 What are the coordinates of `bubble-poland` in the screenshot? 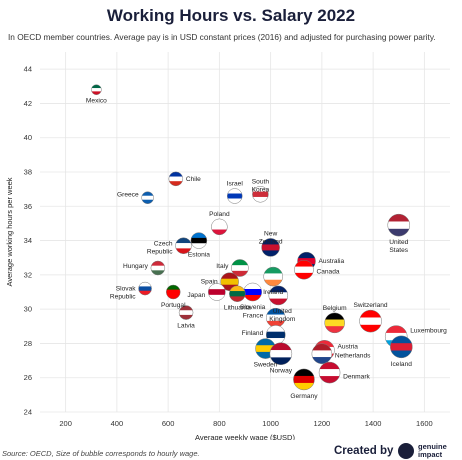 It's located at (219, 226).